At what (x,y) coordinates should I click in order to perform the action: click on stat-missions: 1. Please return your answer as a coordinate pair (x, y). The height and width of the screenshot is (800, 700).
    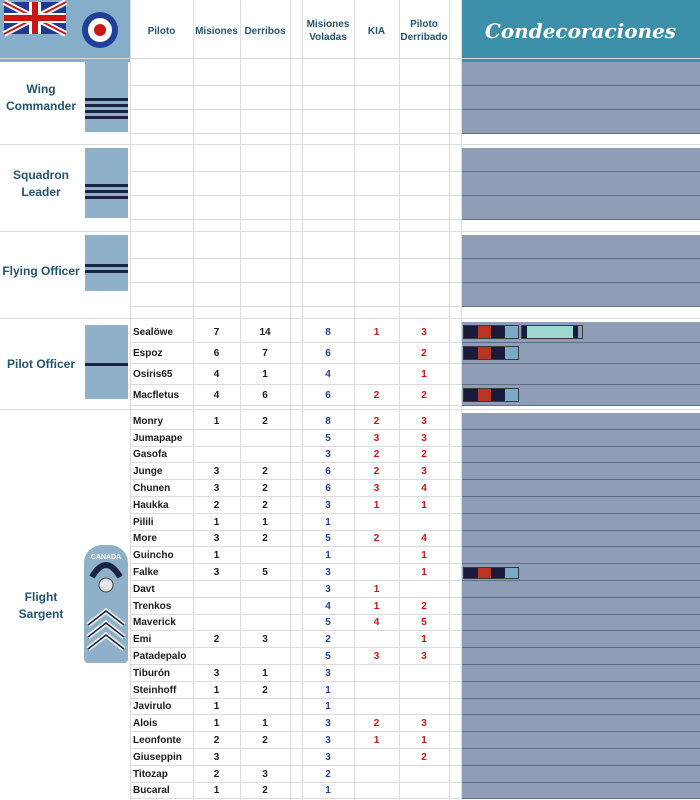
    Looking at the image, I should click on (216, 791).